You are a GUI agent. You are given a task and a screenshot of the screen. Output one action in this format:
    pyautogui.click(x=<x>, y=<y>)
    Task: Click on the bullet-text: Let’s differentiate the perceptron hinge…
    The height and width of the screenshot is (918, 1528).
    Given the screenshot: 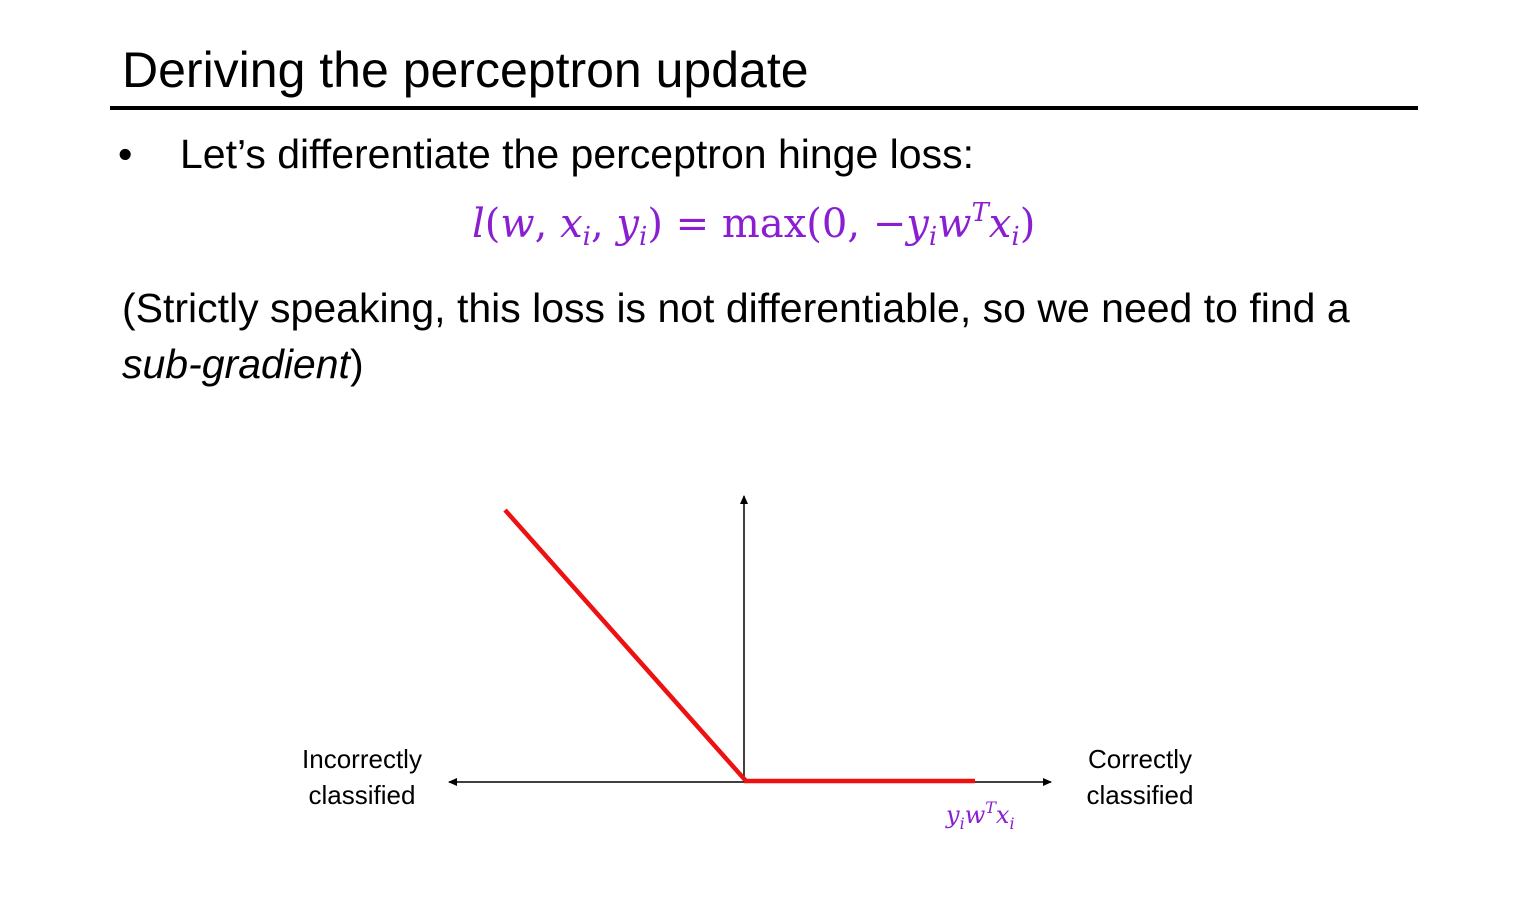 What is the action you would take?
    pyautogui.click(x=577, y=154)
    